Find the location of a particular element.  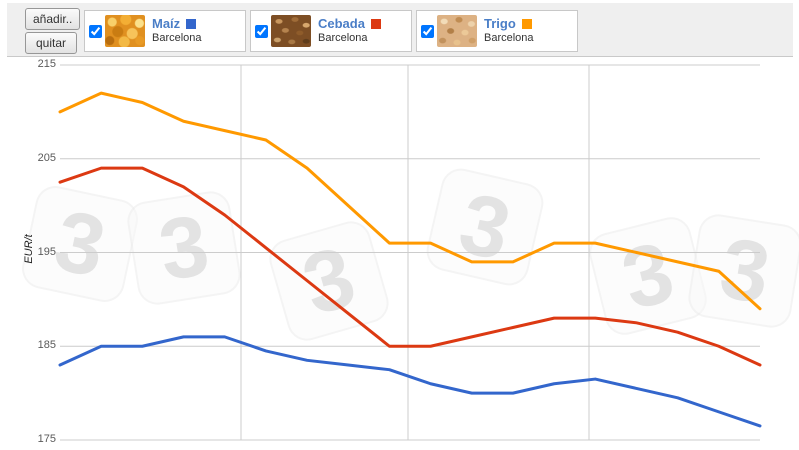

legend-card-cebada: Cebada Barcelona is located at coordinates (331, 31).